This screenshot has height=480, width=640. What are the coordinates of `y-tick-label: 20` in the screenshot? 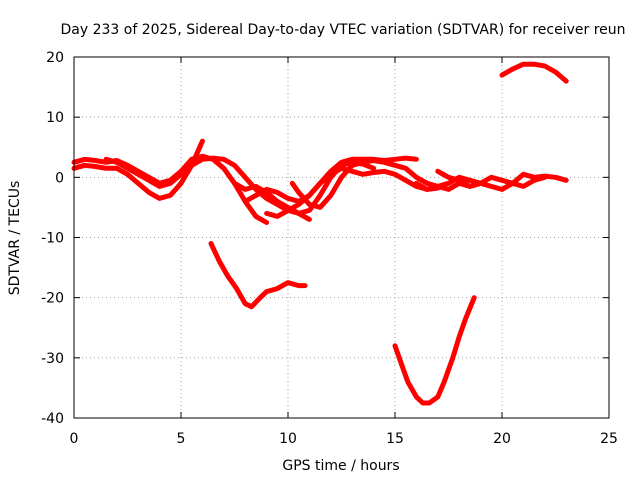 It's located at (55, 58).